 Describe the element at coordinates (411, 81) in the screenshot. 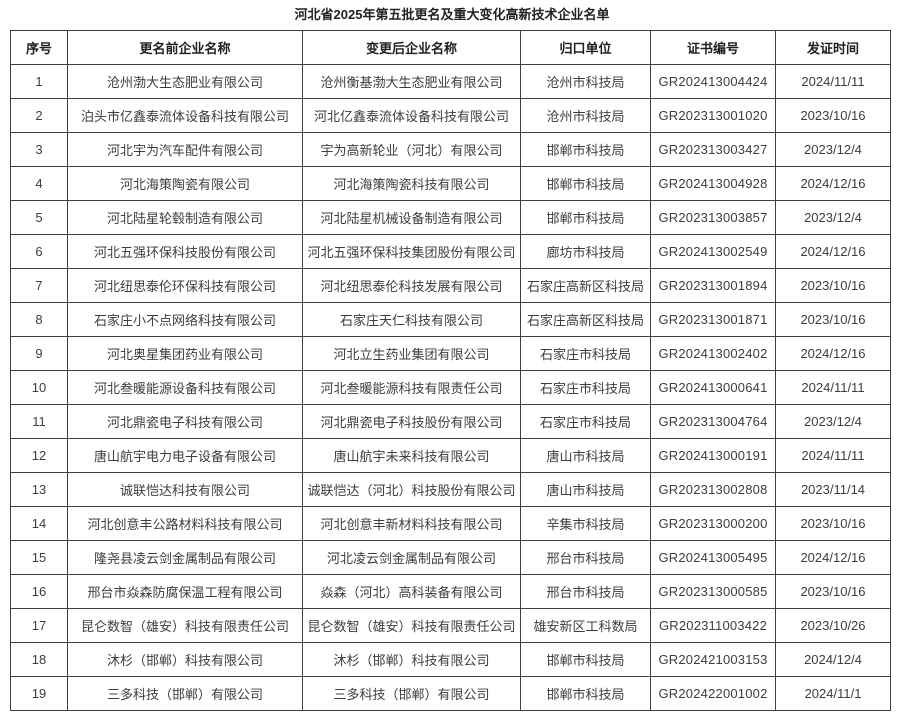

I see `cell-new-name: 沧州衡基渤大生态肥业有限公司` at that location.